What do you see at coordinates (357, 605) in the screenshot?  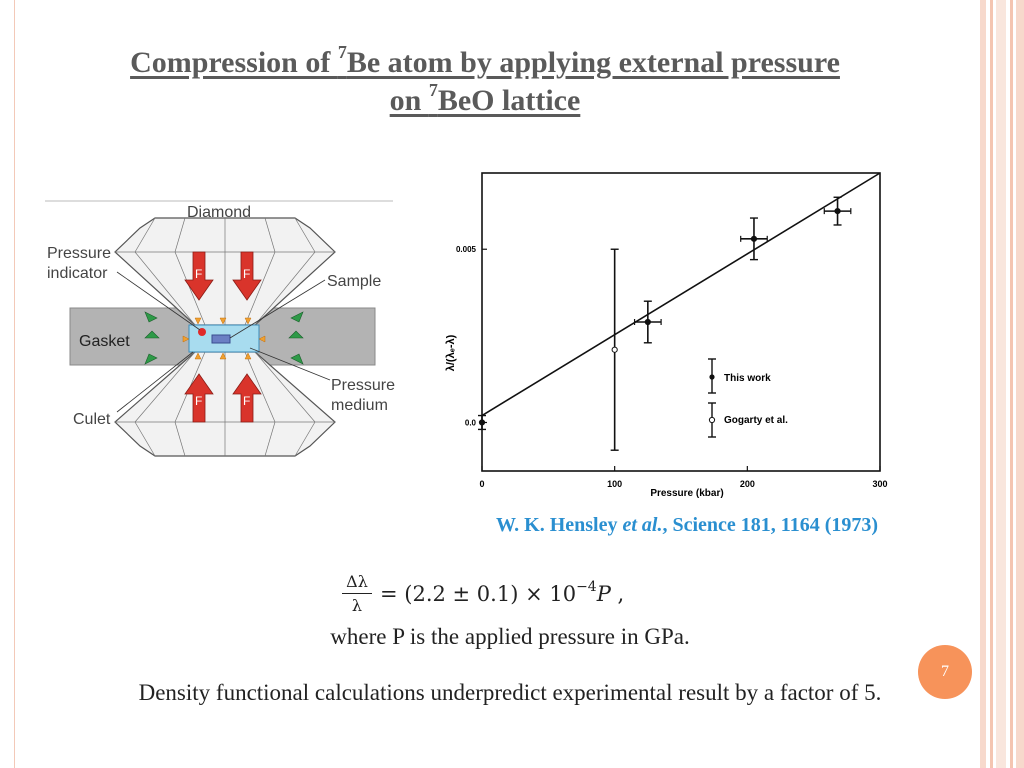 I see `fraction-denominator: λ` at bounding box center [357, 605].